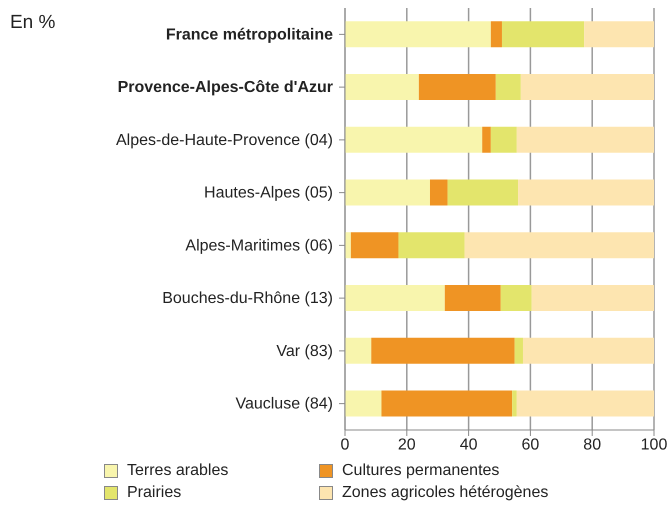 This screenshot has width=668, height=517. What do you see at coordinates (654, 445) in the screenshot?
I see `x-tick-label: 100` at bounding box center [654, 445].